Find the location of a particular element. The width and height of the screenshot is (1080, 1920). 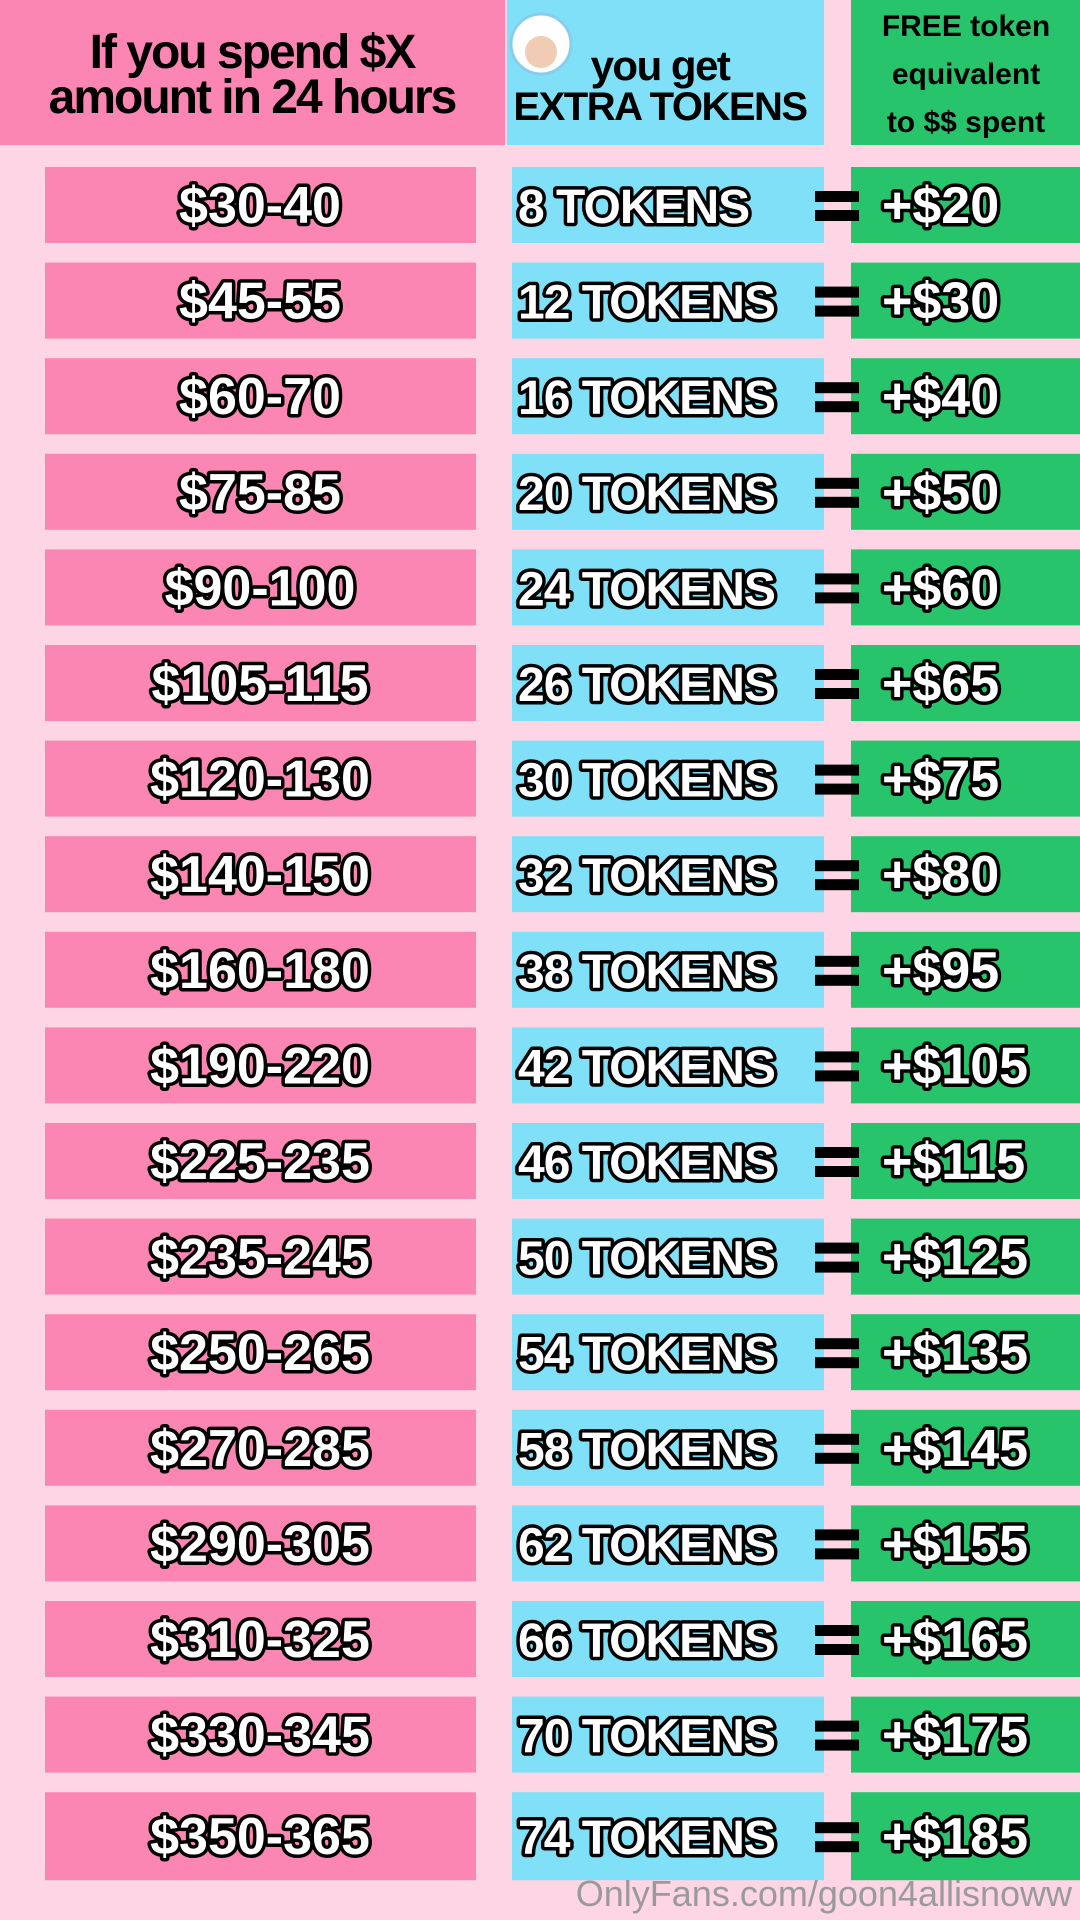

tokens: 54 TOKENS is located at coordinates (646, 1354).